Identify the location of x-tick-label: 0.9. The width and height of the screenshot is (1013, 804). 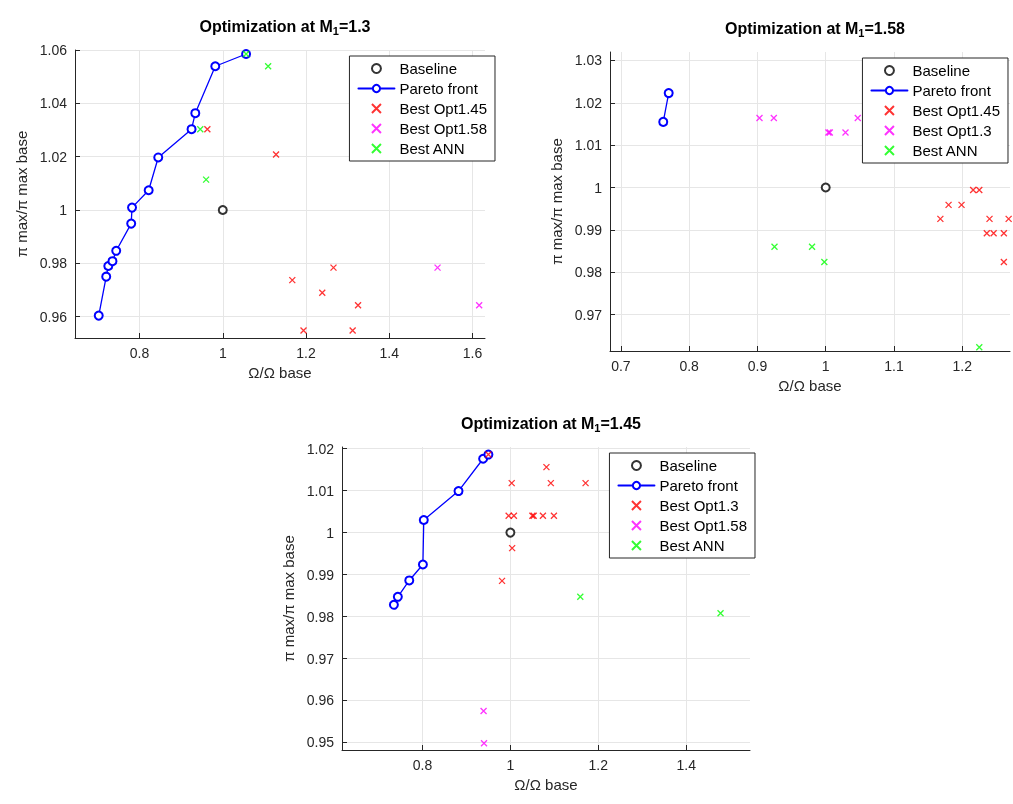
(757, 366).